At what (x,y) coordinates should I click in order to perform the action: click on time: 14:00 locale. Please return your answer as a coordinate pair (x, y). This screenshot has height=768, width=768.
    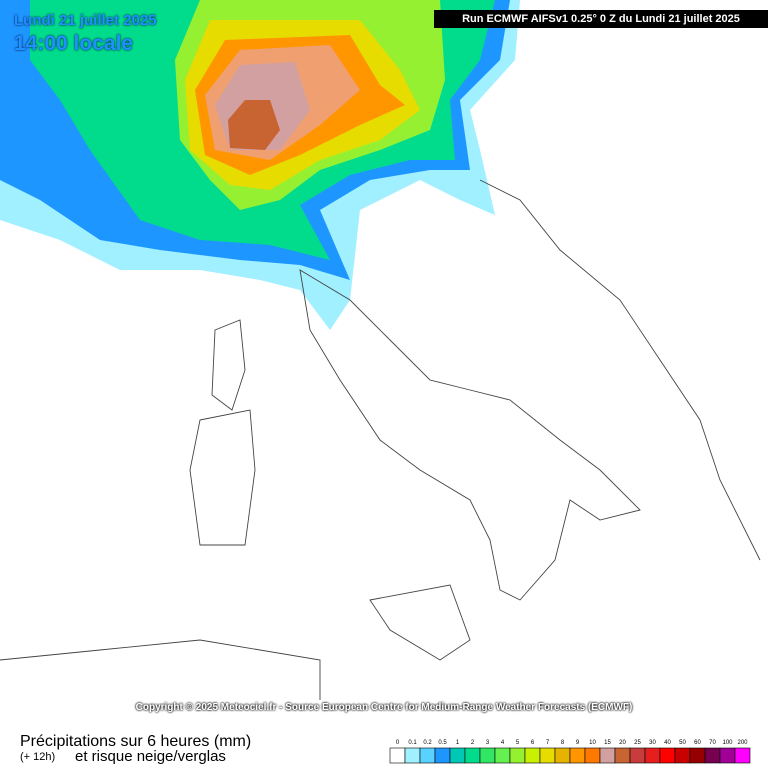
    Looking at the image, I should click on (74, 43).